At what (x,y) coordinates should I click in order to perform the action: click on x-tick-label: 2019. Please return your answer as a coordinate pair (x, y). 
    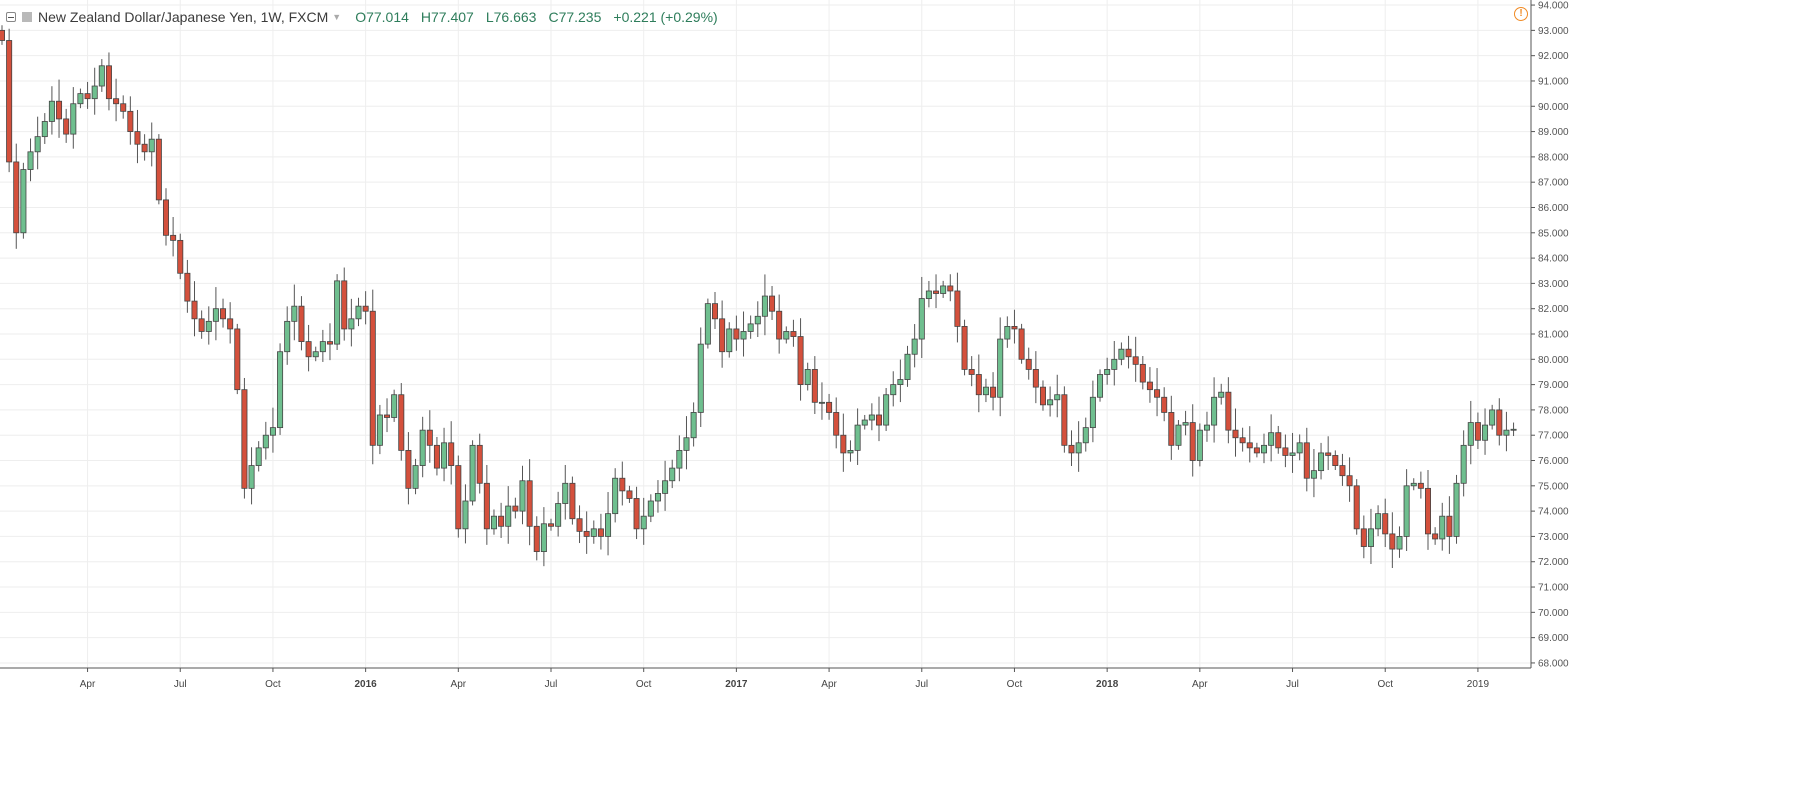
    Looking at the image, I should click on (1478, 684).